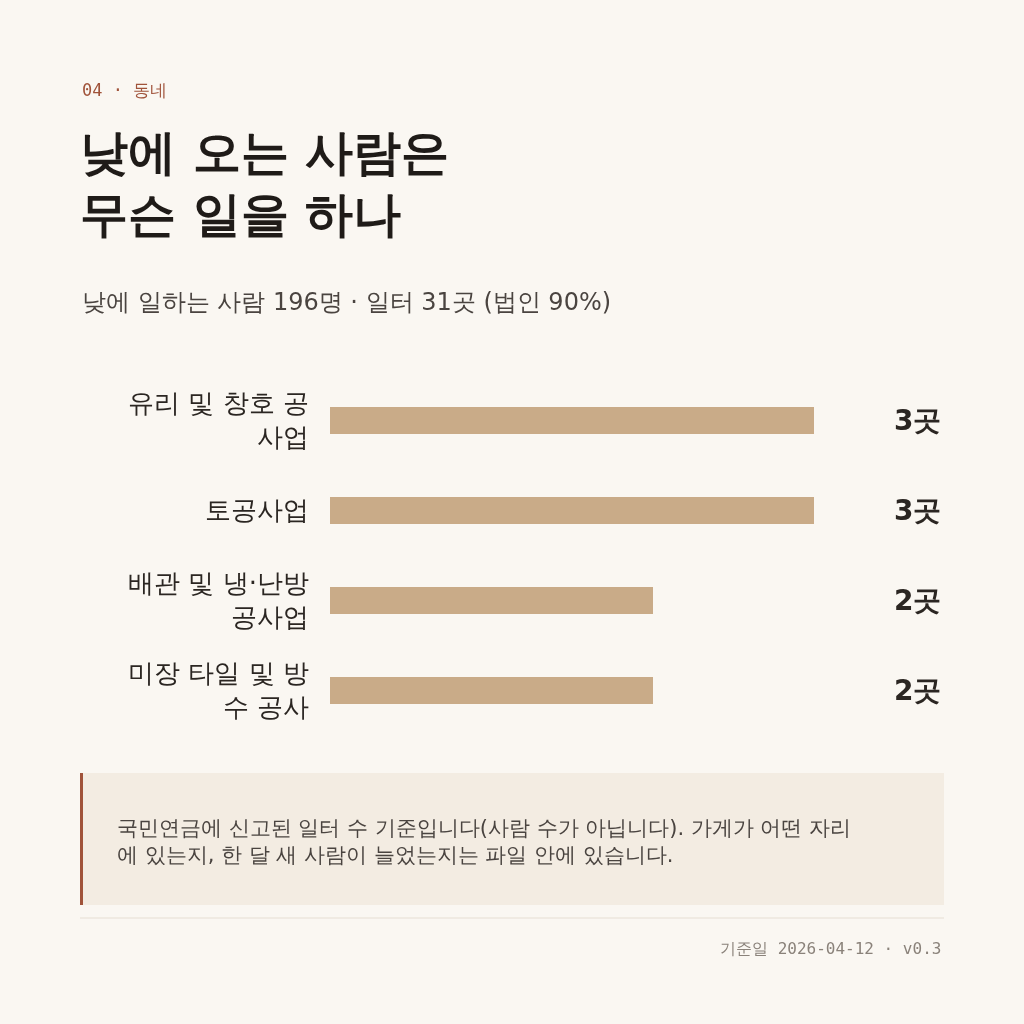 Image resolution: width=1024 pixels, height=1024 pixels. Describe the element at coordinates (257, 510) in the screenshot. I see `y-tick-label: 토공사업` at that location.